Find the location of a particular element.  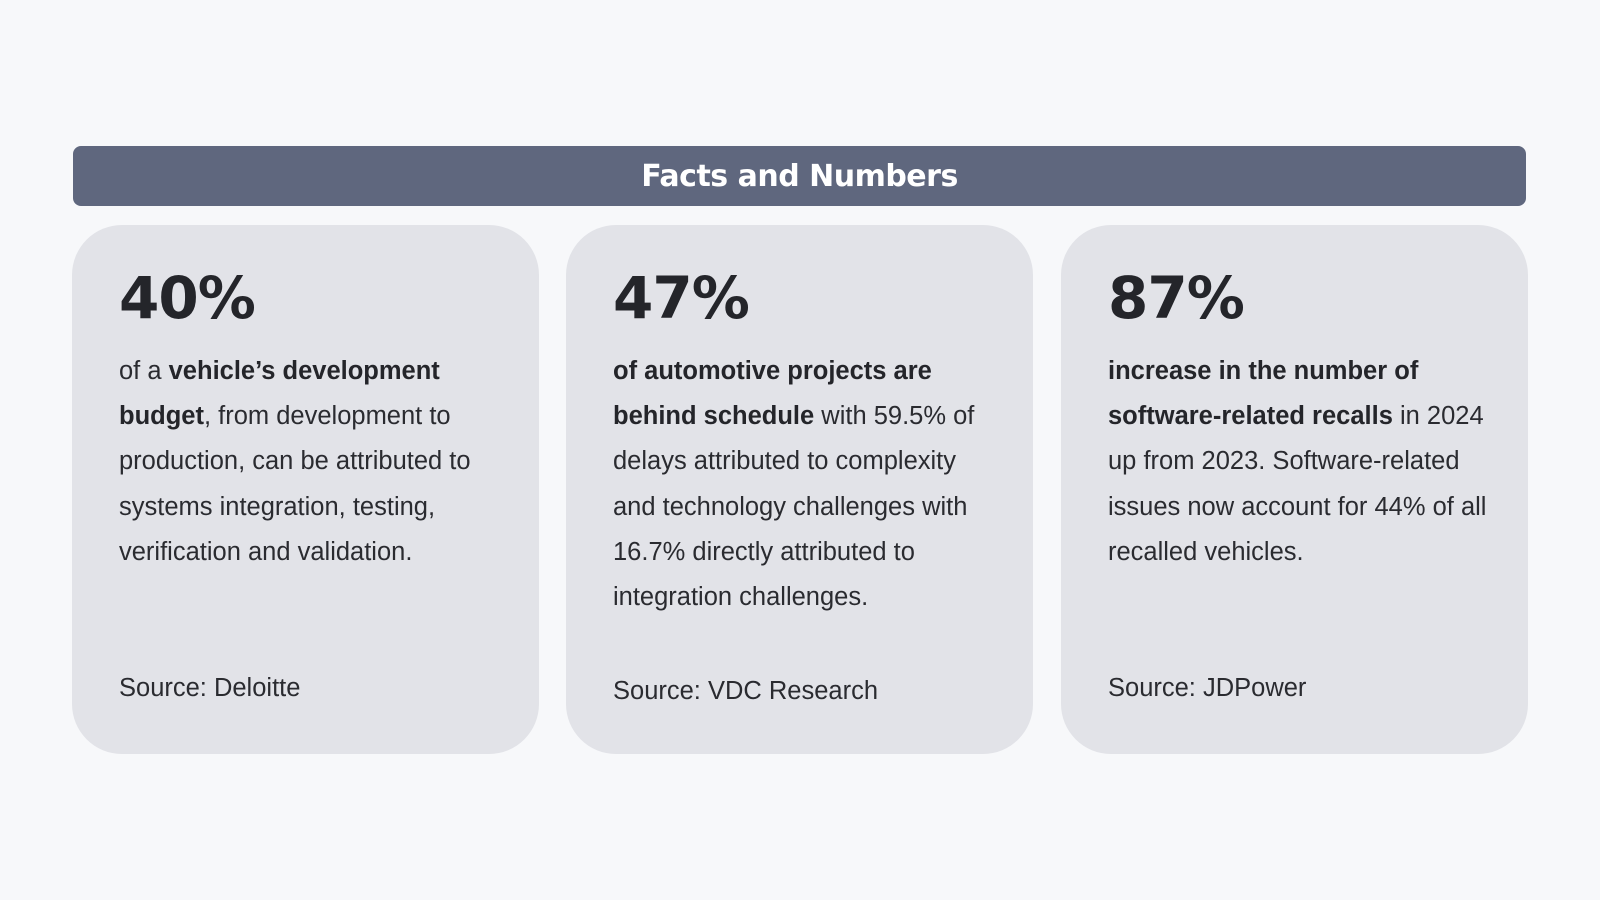

fact-stat: 47% is located at coordinates (681, 298).